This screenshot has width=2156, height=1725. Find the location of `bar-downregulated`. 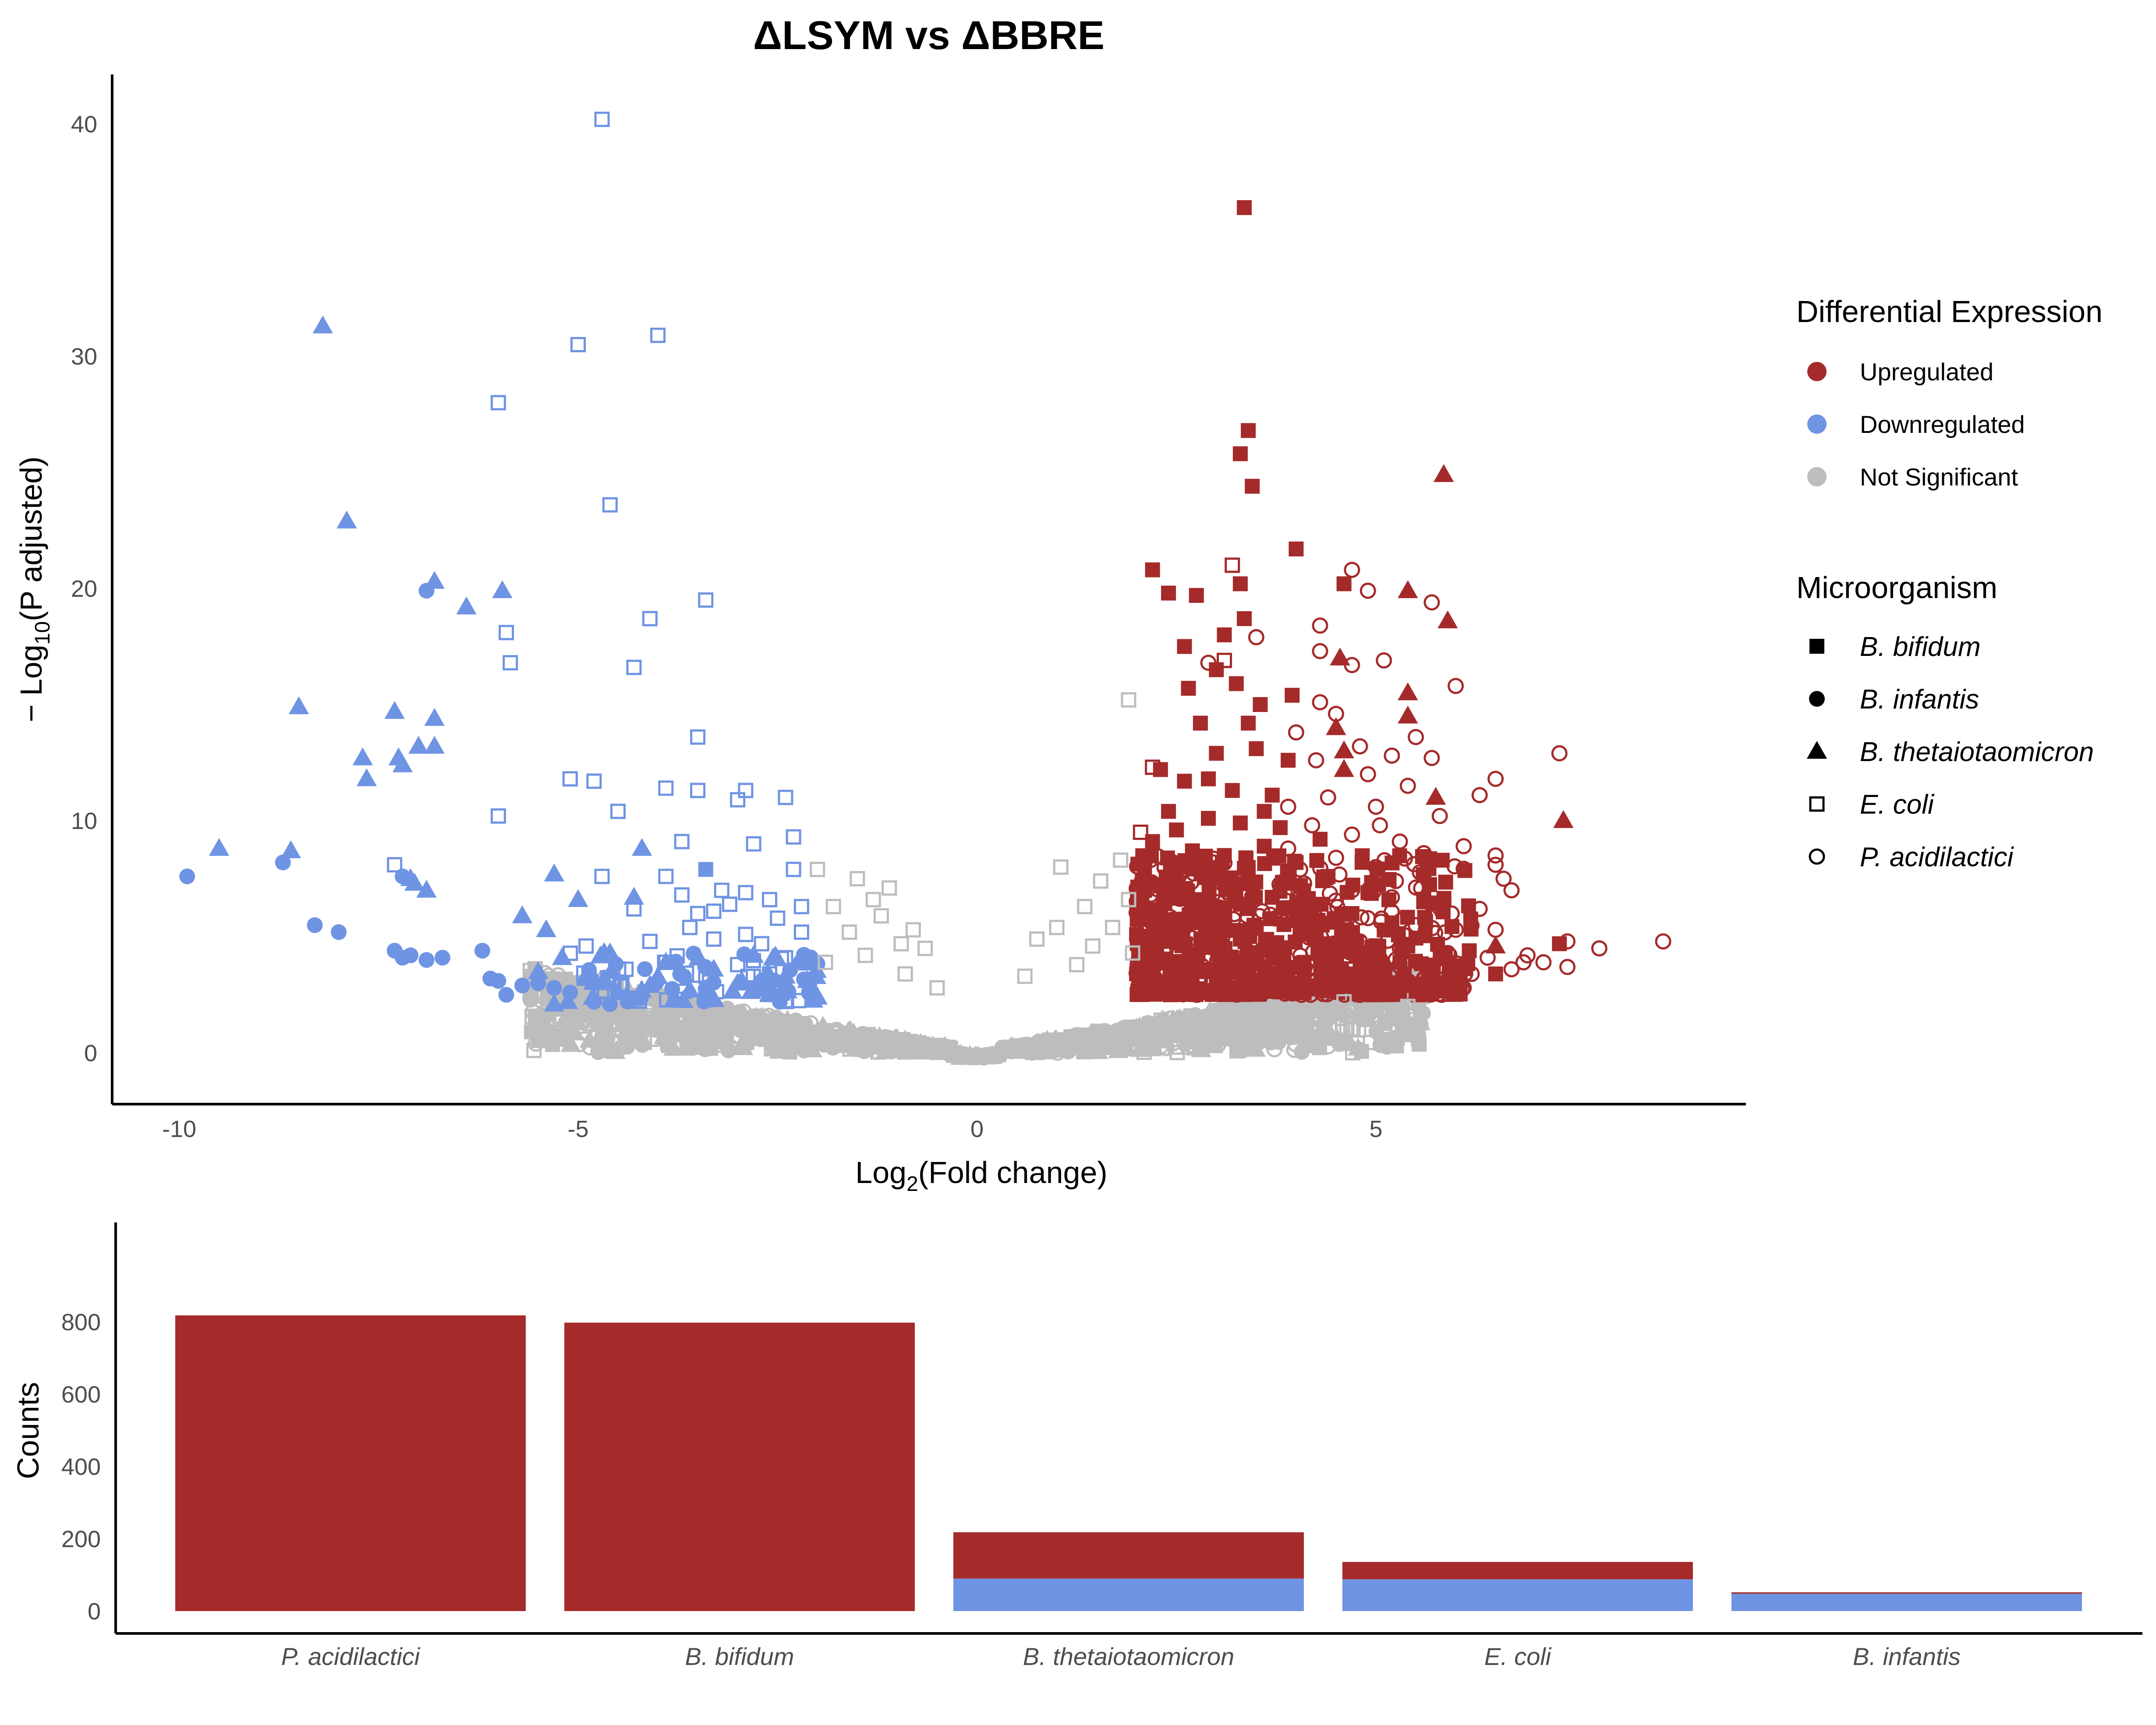

bar-downregulated is located at coordinates (1517, 1595).